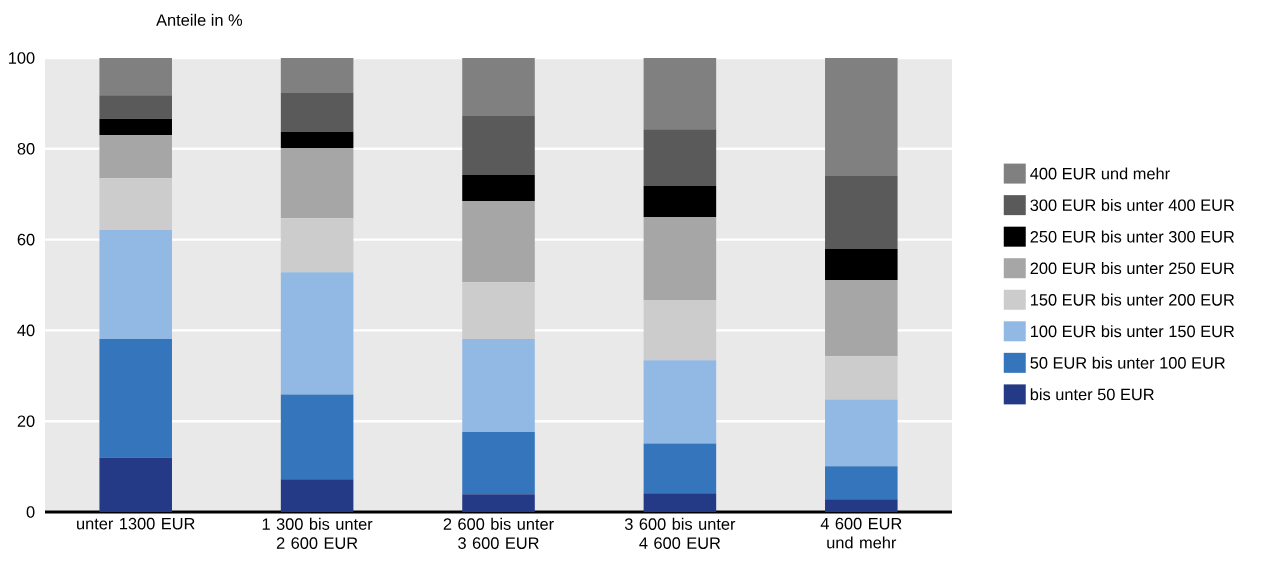 This screenshot has width=1274, height=561. What do you see at coordinates (1092, 394) in the screenshot?
I see `legend-label: bis unter 50 EUR` at bounding box center [1092, 394].